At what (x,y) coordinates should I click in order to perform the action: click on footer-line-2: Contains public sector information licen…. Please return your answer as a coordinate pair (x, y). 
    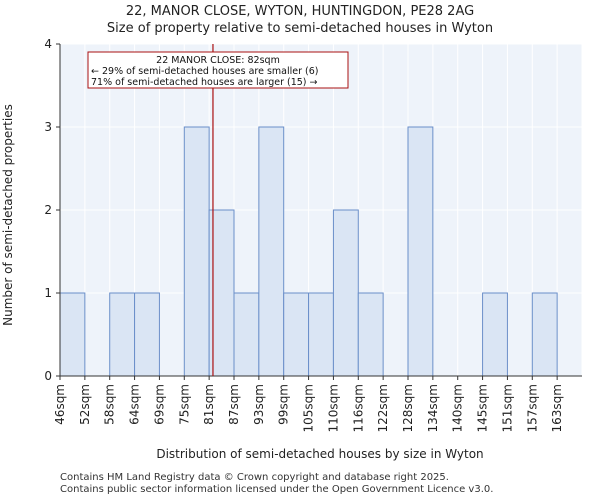
    Looking at the image, I should click on (277, 489).